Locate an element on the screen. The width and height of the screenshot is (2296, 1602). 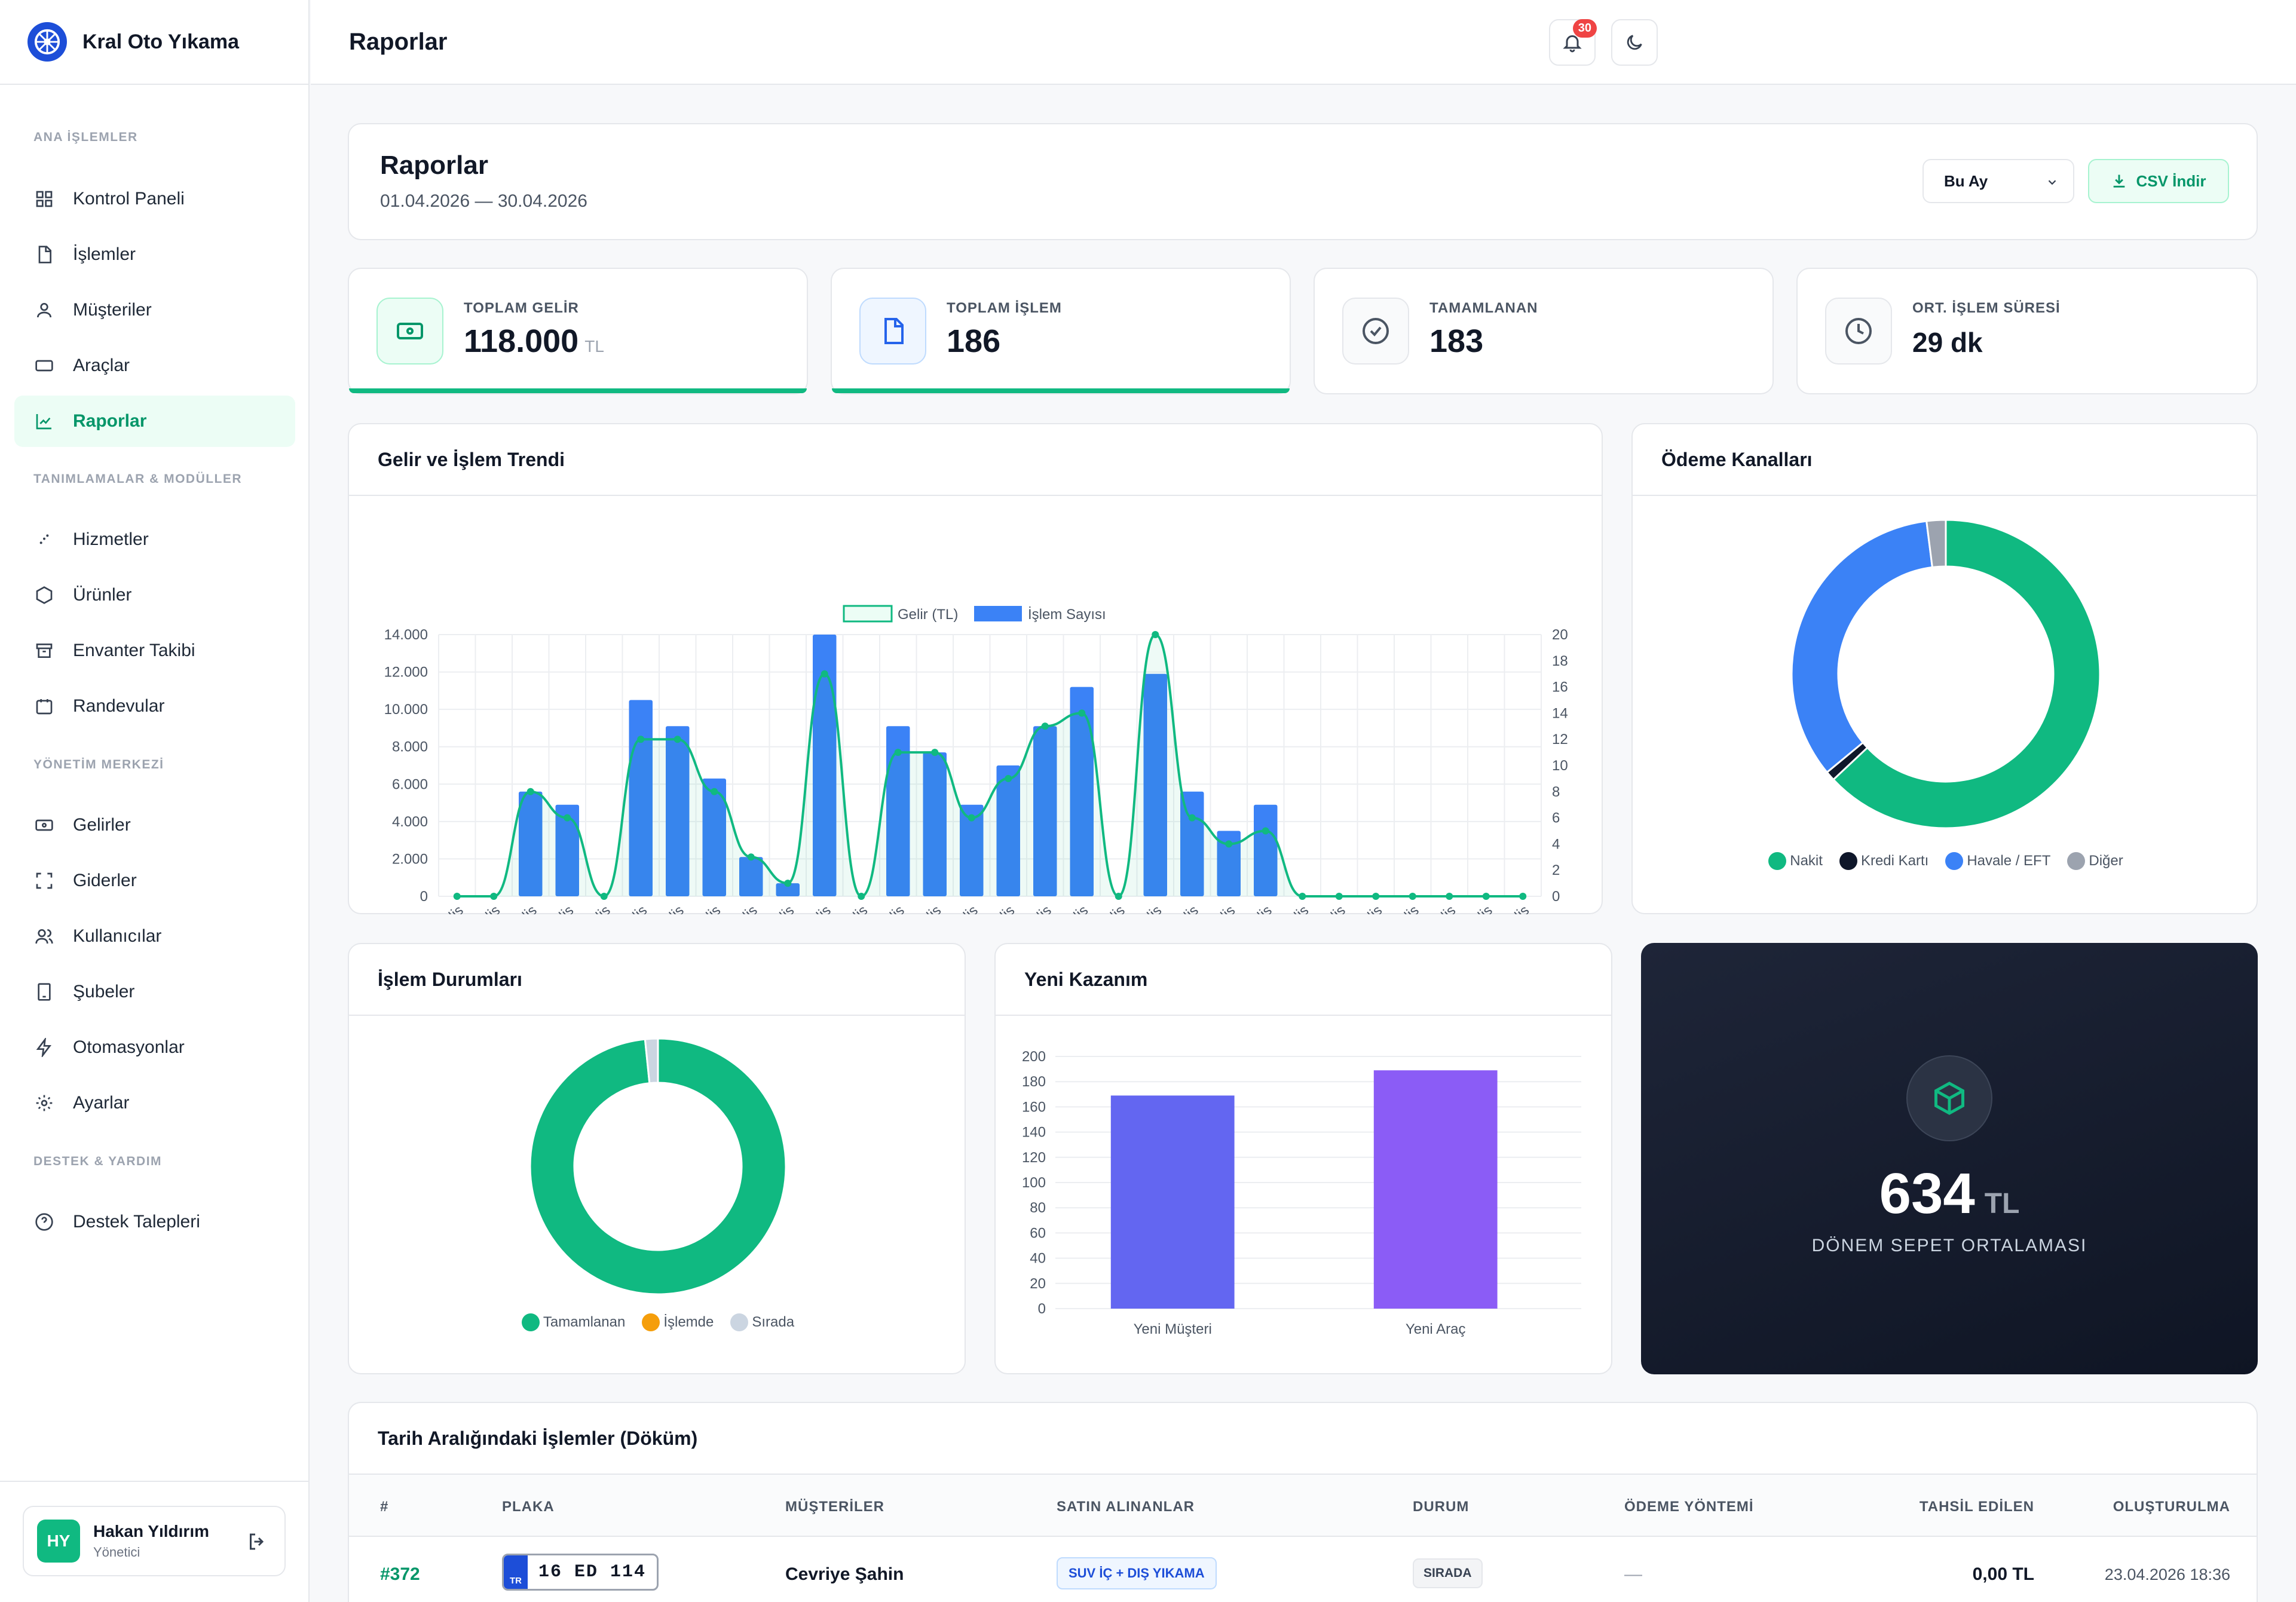
brand-name: Kral Oto Yıkama is located at coordinates (161, 41).